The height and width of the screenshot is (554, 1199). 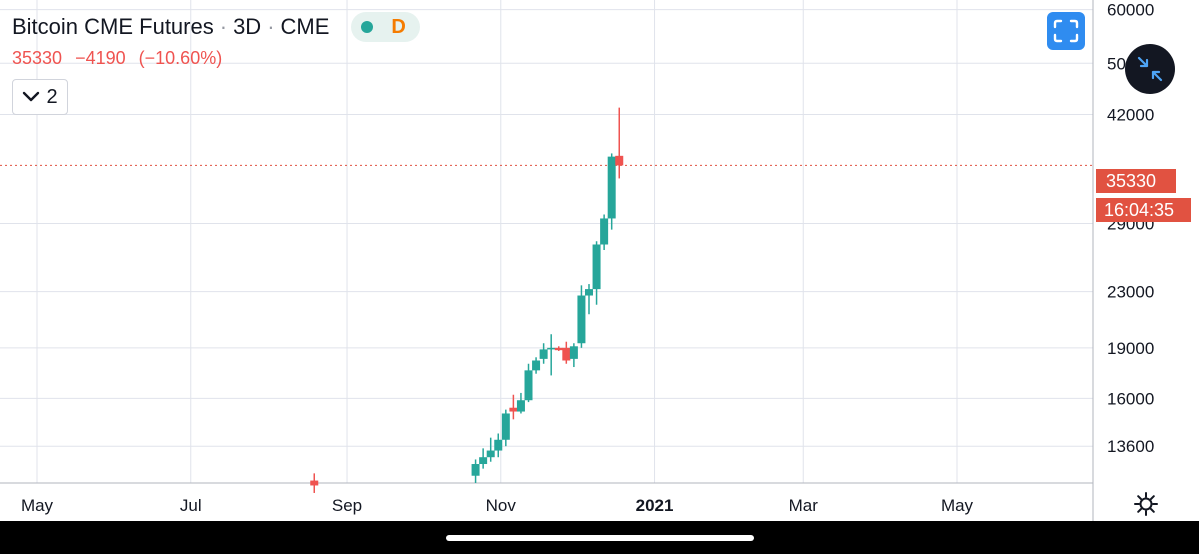 I want to click on indicators-toggle-button: 2, so click(x=40, y=97).